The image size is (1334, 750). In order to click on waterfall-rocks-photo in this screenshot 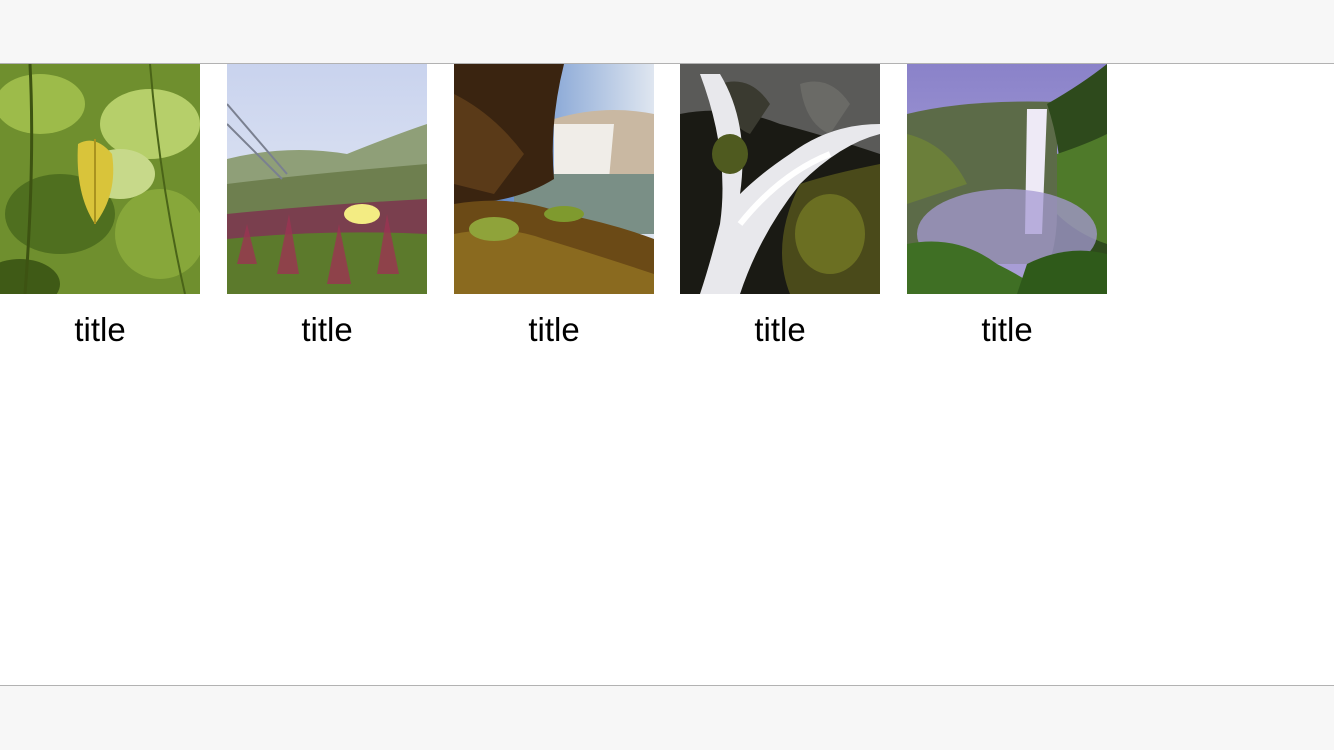, I will do `click(780, 179)`.